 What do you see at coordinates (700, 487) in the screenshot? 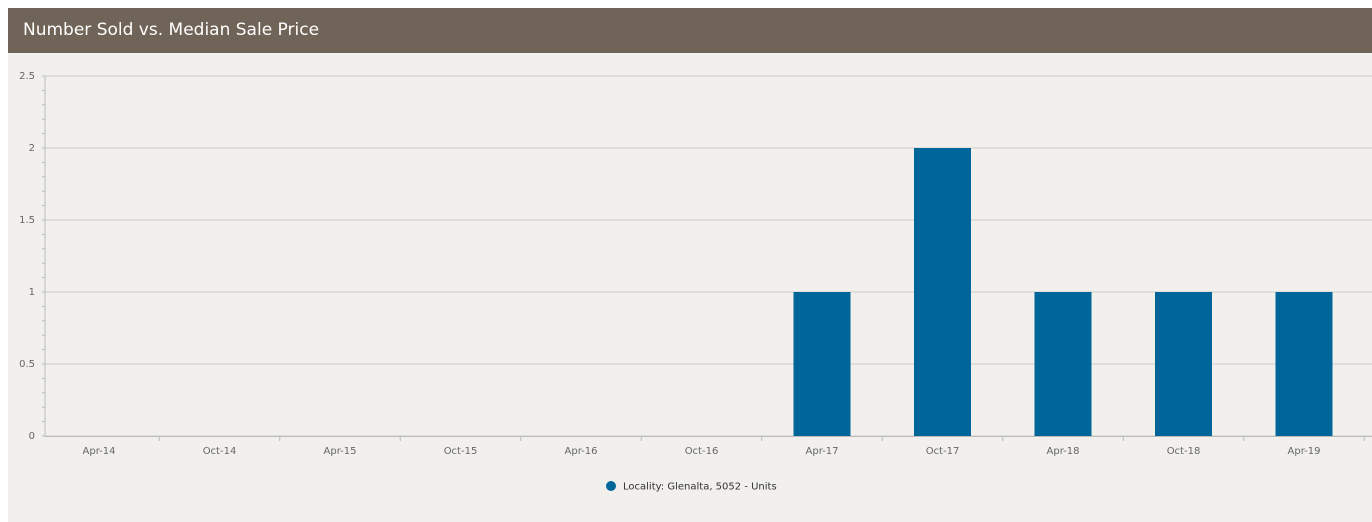
I see `legend-label: Locality: Glenalta, 5052 - Units` at bounding box center [700, 487].